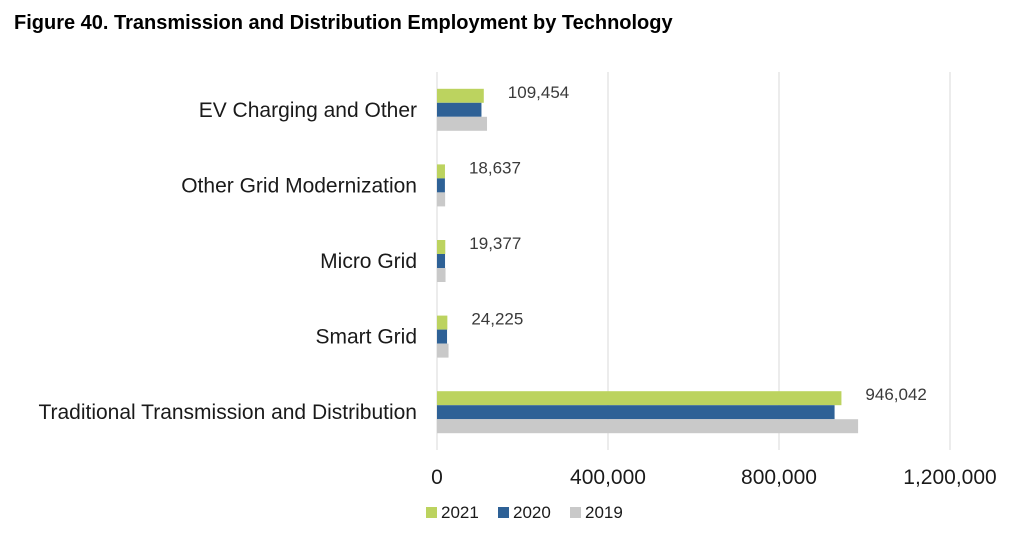 Image resolution: width=1024 pixels, height=554 pixels. Describe the element at coordinates (779, 477) in the screenshot. I see `x-tick-label: 800,000` at that location.